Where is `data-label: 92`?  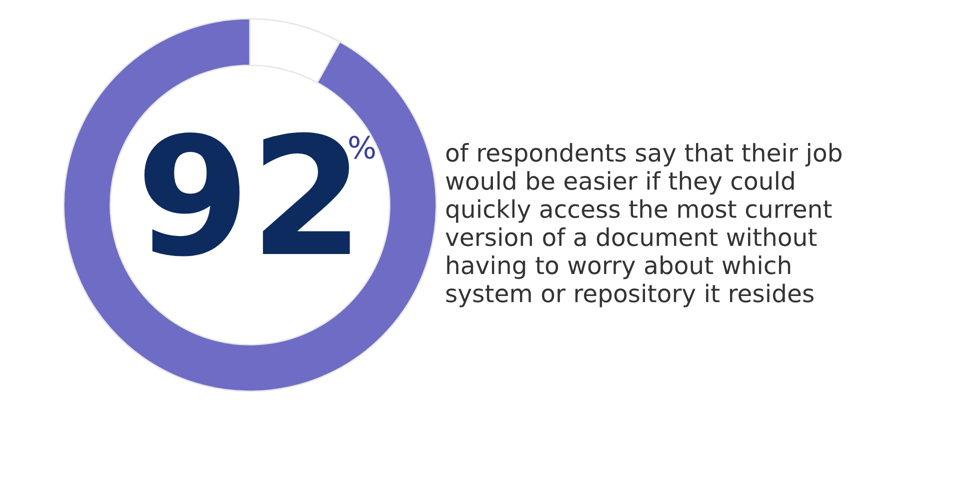 data-label: 92 is located at coordinates (247, 194).